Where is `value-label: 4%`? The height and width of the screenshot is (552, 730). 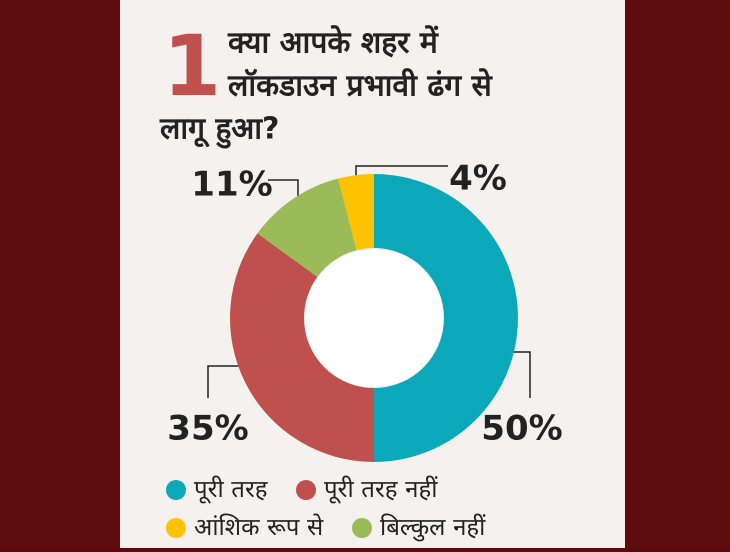 value-label: 4% is located at coordinates (478, 179).